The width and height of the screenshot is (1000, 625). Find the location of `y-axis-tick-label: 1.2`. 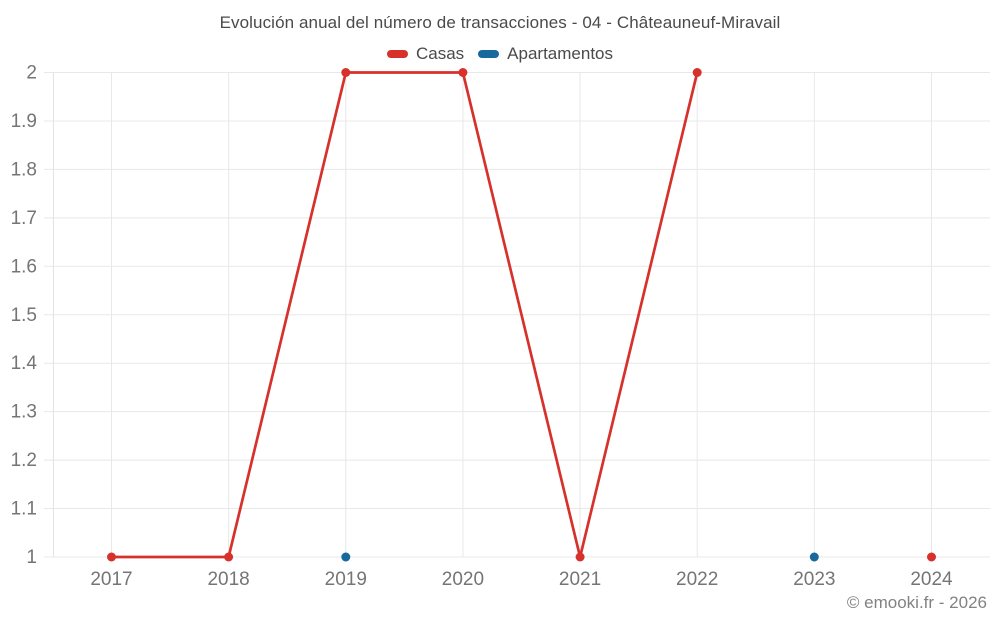

y-axis-tick-label: 1.2 is located at coordinates (24, 460).